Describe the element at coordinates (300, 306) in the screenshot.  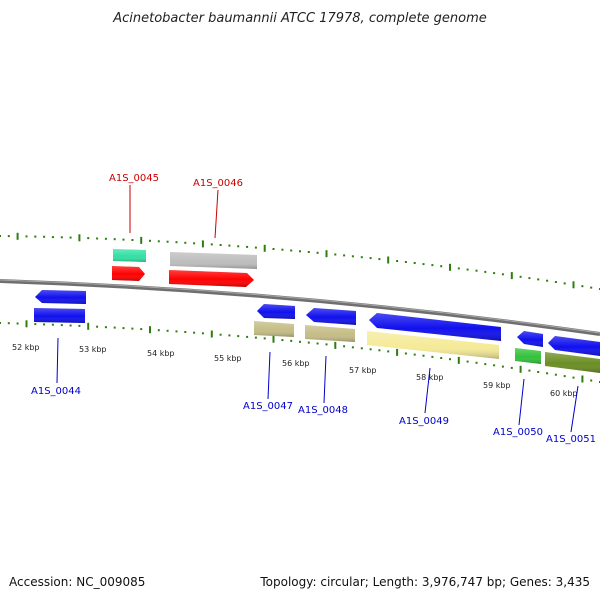
I see `genome-backbone-highlight` at that location.